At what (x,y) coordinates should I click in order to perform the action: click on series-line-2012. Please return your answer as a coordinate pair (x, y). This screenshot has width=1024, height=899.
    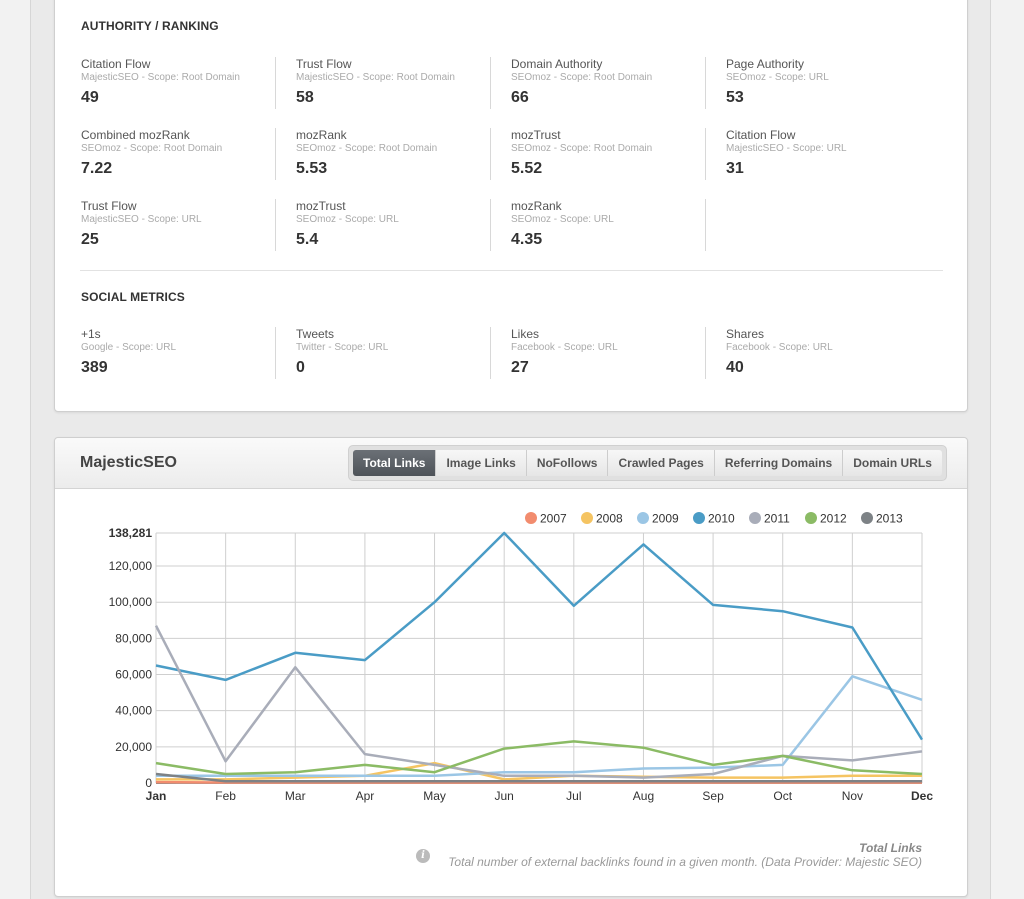
    Looking at the image, I should click on (539, 758).